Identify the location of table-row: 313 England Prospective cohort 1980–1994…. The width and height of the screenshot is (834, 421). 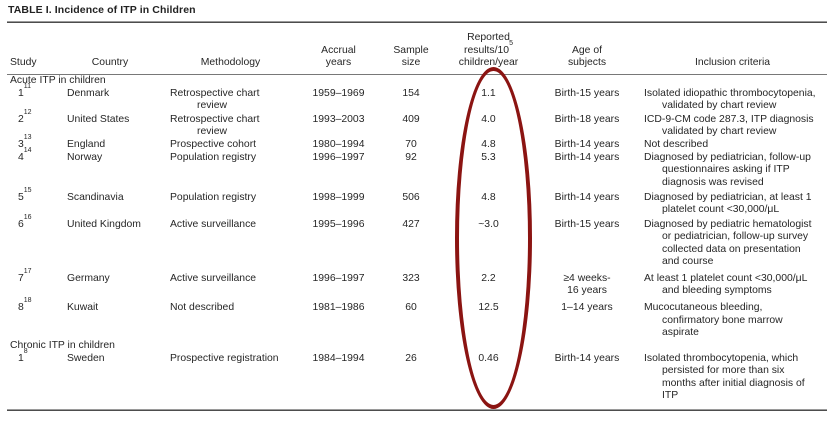
(417, 142).